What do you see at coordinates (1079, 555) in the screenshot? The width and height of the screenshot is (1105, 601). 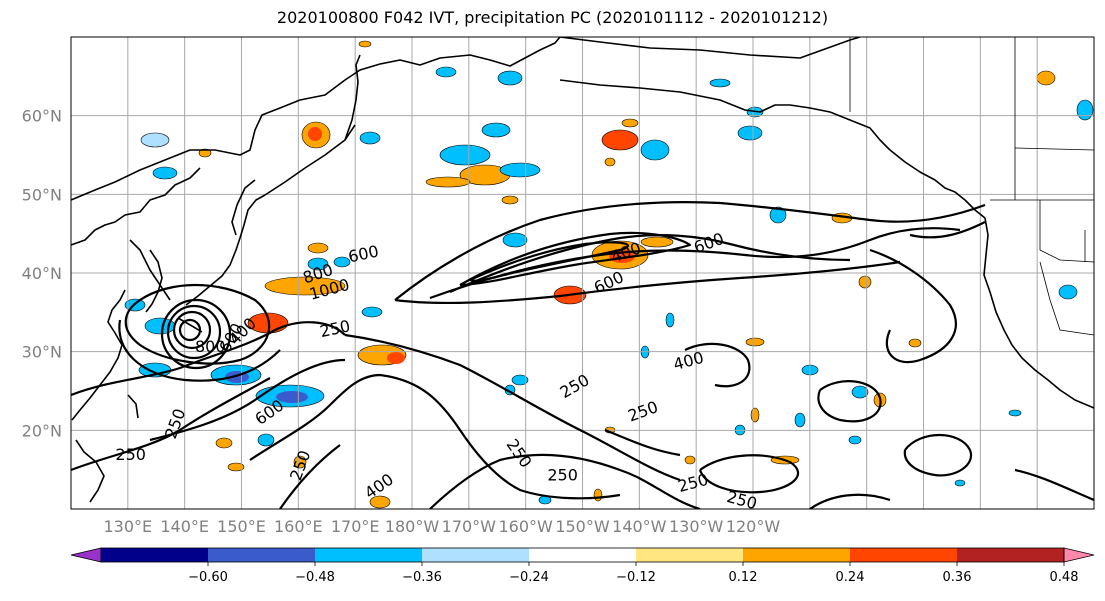 I see `colorbar-extend-high` at bounding box center [1079, 555].